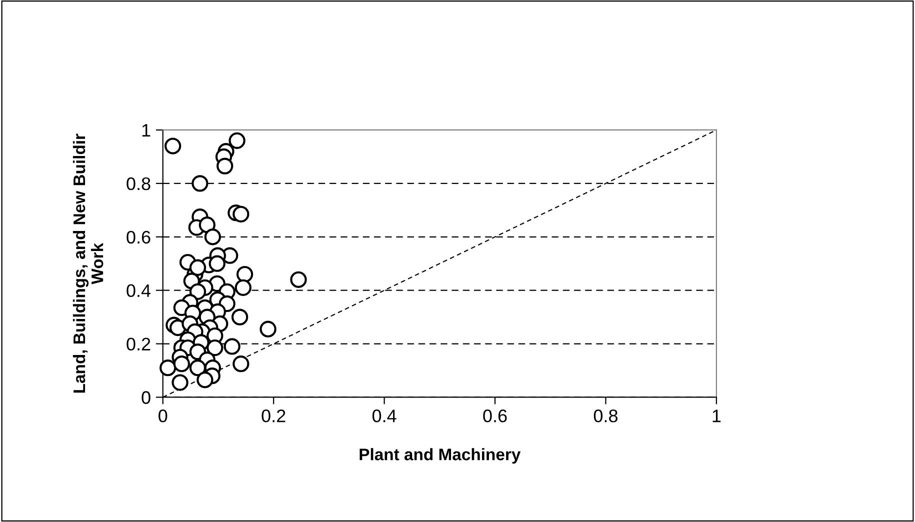 The height and width of the screenshot is (522, 915). Describe the element at coordinates (716, 416) in the screenshot. I see `x-tick-label: 1` at that location.